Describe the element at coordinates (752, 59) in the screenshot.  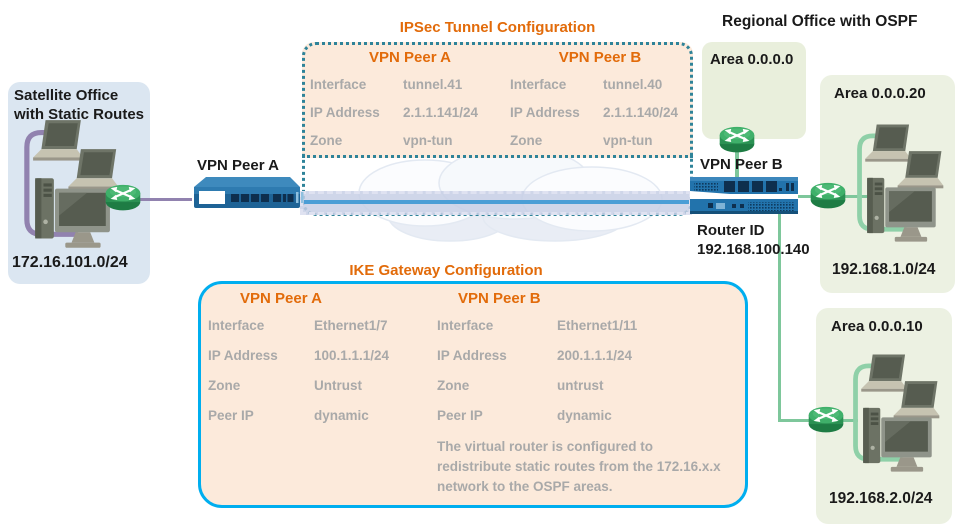
I see `area0-label: Area 0.0.0.0` at that location.